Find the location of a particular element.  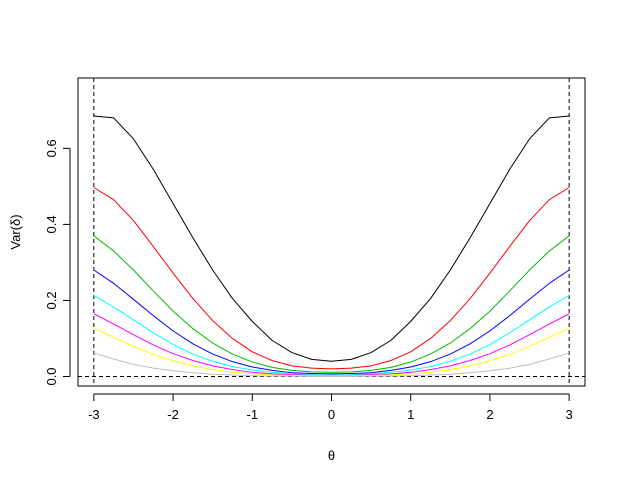

x-axis: -3 -2 -1 0 1 2 3 is located at coordinates (330, 407).